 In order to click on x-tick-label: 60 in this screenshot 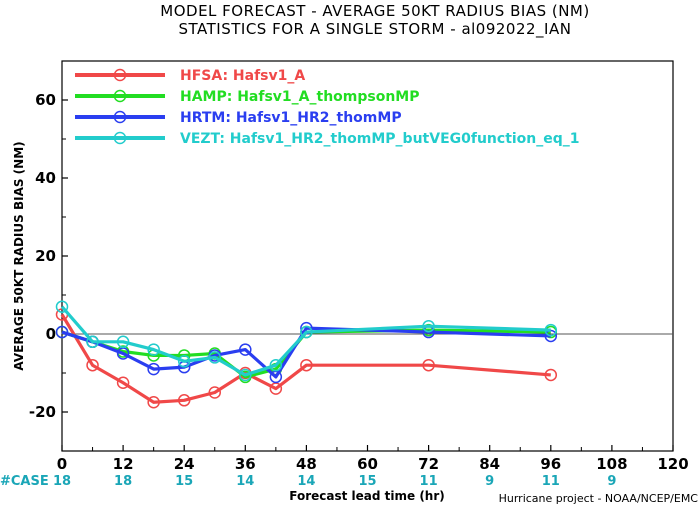, I will do `click(367, 464)`.